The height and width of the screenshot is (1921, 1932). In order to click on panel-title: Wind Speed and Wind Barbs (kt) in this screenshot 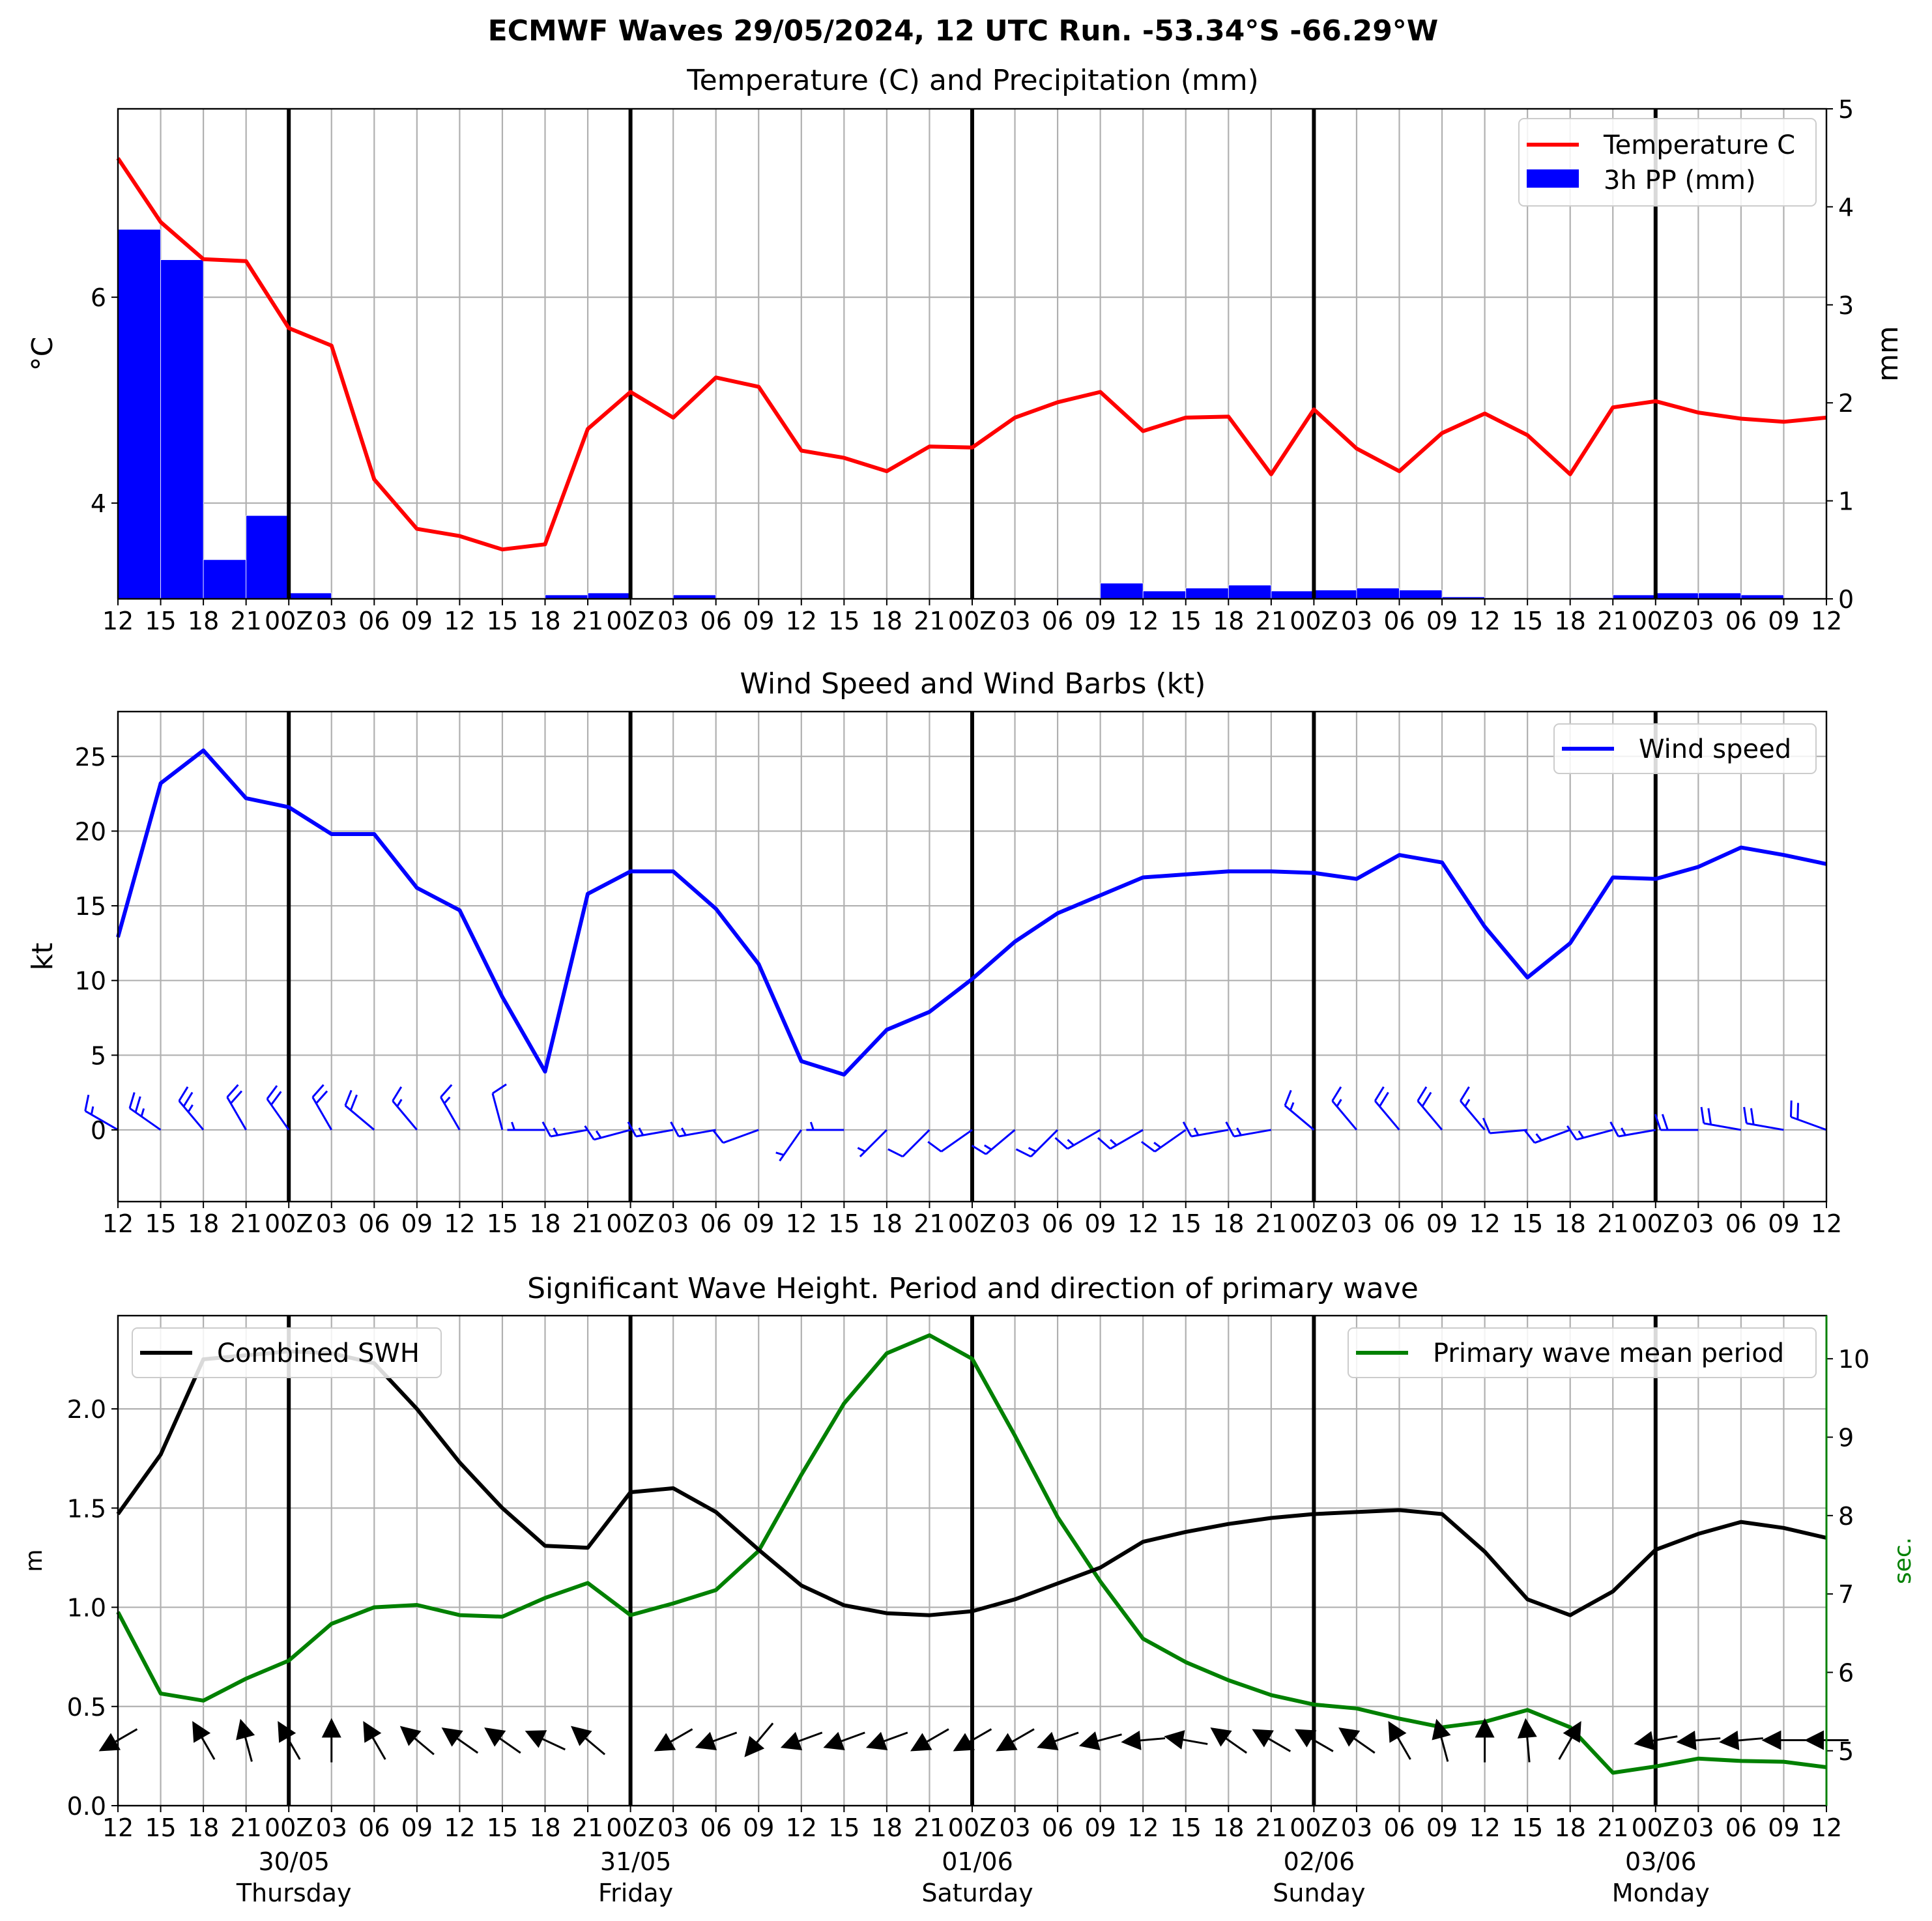, I will do `click(973, 684)`.